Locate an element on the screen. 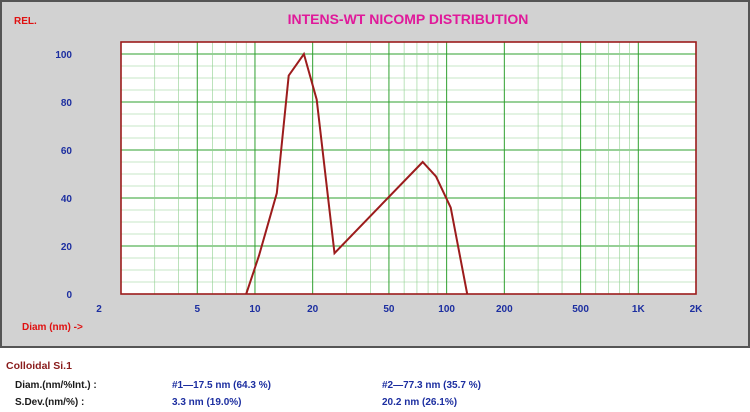 The width and height of the screenshot is (750, 412). x-tick-label: 100 is located at coordinates (446, 309).